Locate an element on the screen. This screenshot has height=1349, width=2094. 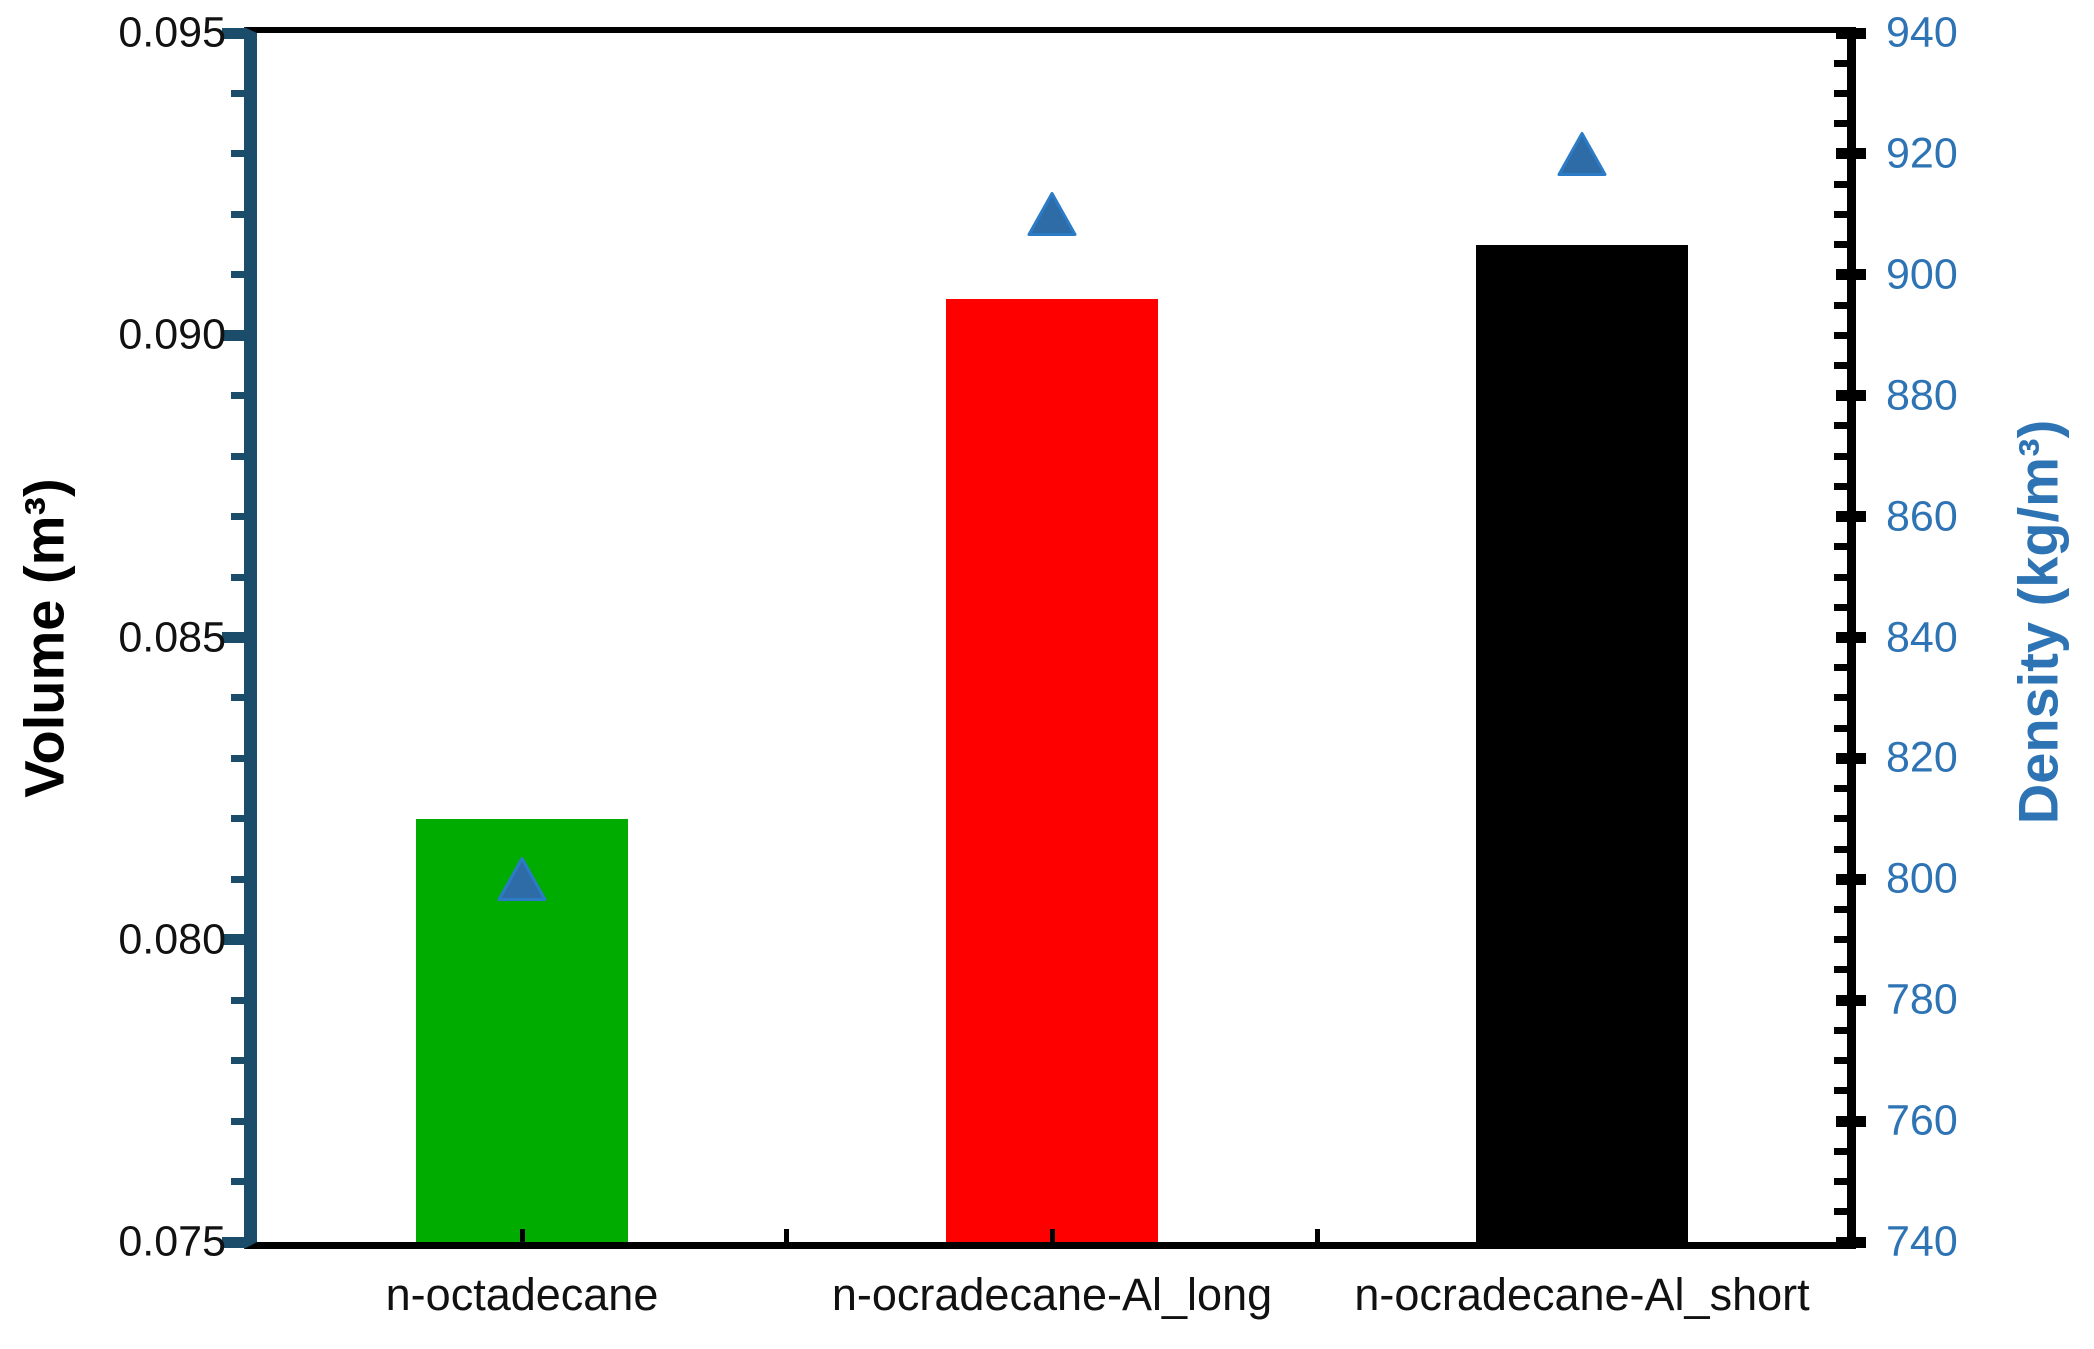
category-label: n-ocradecane-Al_short is located at coordinates (1582, 1294).